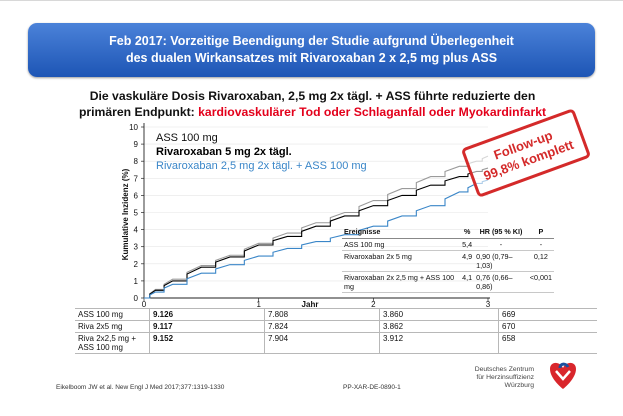 Image resolution: width=623 pixels, height=416 pixels. I want to click on events-header-p: P, so click(540, 232).